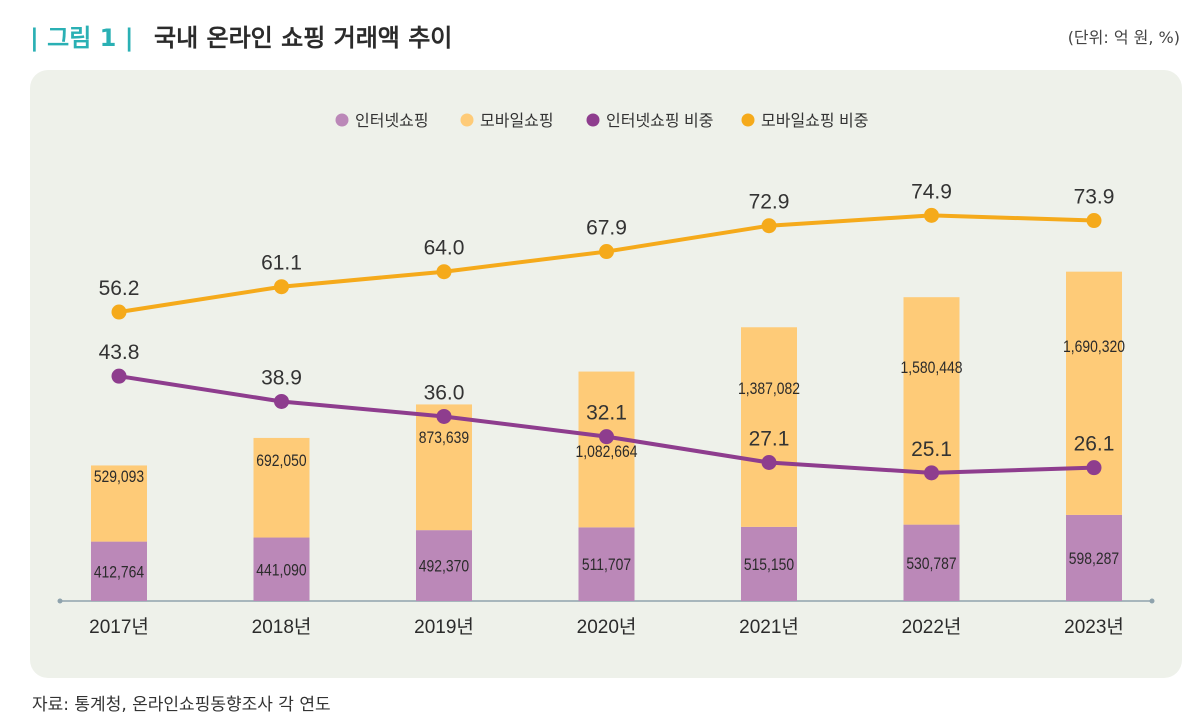  What do you see at coordinates (607, 627) in the screenshot?
I see `x-tick-label: 2020년` at bounding box center [607, 627].